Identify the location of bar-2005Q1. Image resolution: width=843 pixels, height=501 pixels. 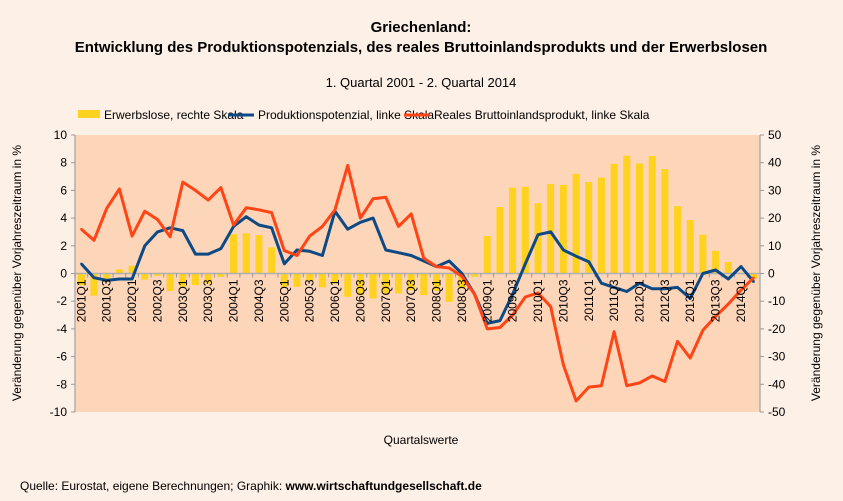
(284, 280).